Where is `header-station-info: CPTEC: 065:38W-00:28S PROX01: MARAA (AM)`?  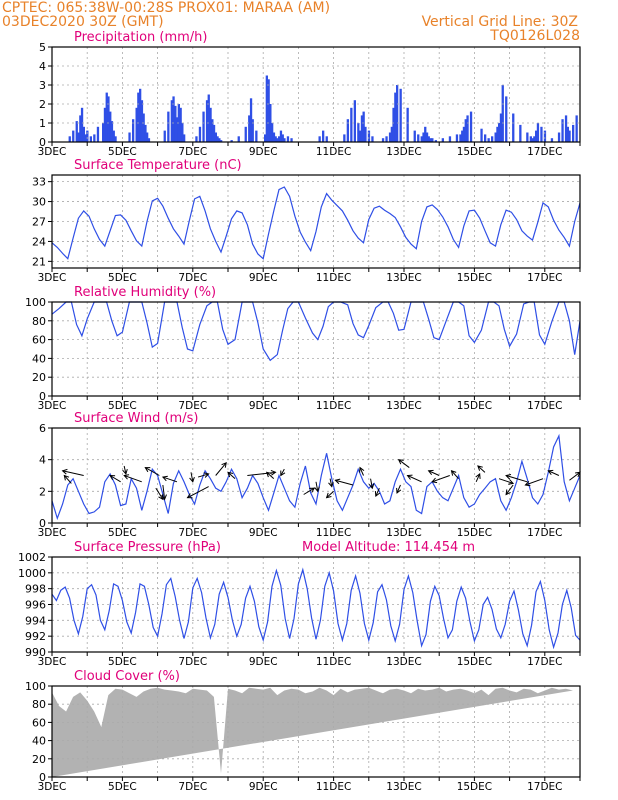 header-station-info: CPTEC: 065:38W-00:28S PROX01: MARAA (AM) is located at coordinates (166, 8).